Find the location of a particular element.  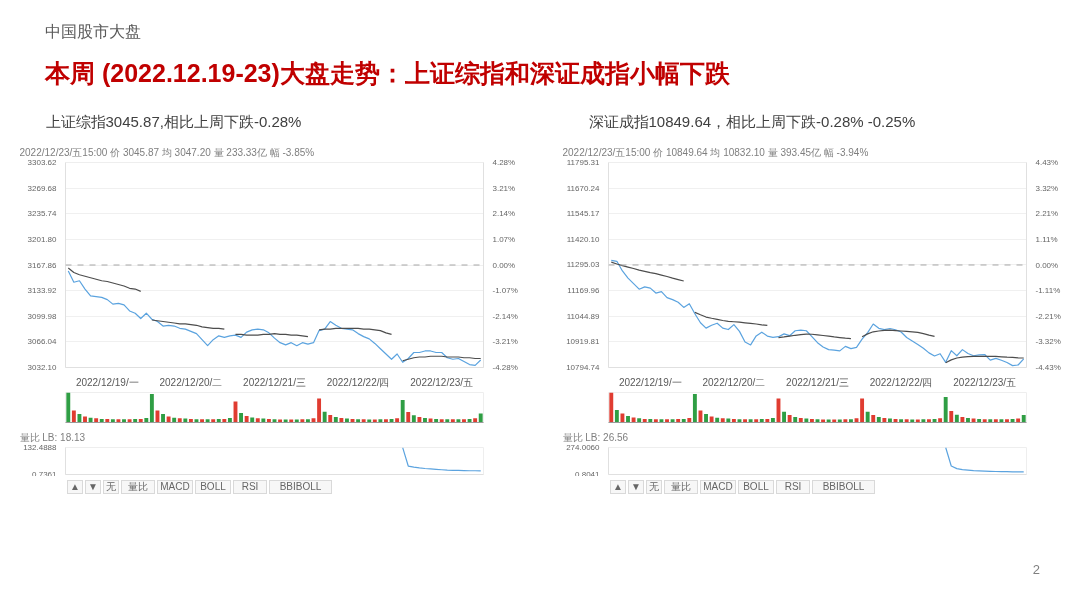

y2-tick-label: -3.32% is located at coordinates (1048, 342).